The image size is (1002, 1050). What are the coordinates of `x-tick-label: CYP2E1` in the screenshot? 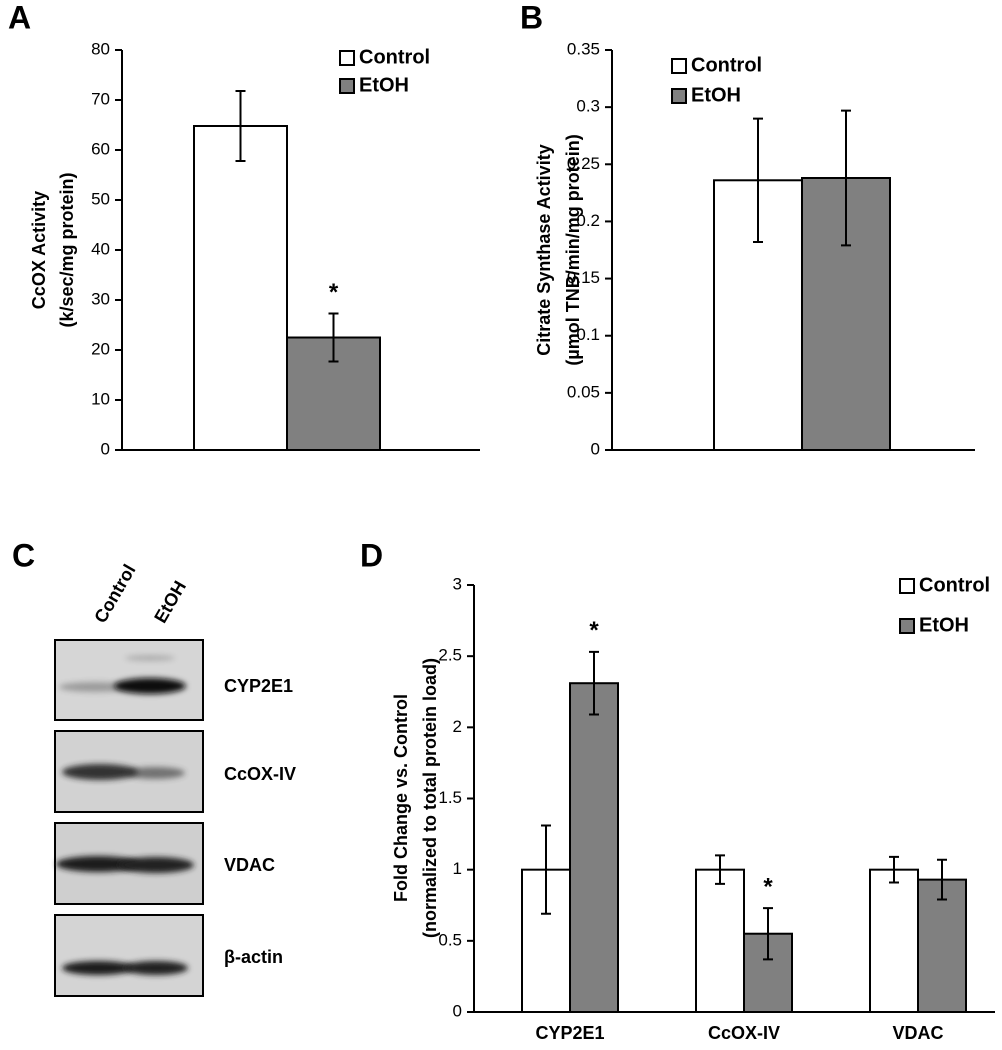 It's located at (569, 1033).